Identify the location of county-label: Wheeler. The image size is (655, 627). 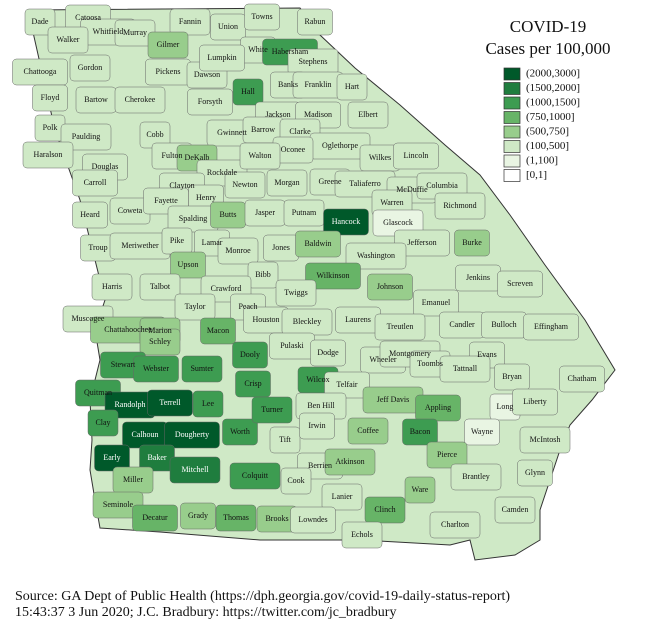
(382, 359).